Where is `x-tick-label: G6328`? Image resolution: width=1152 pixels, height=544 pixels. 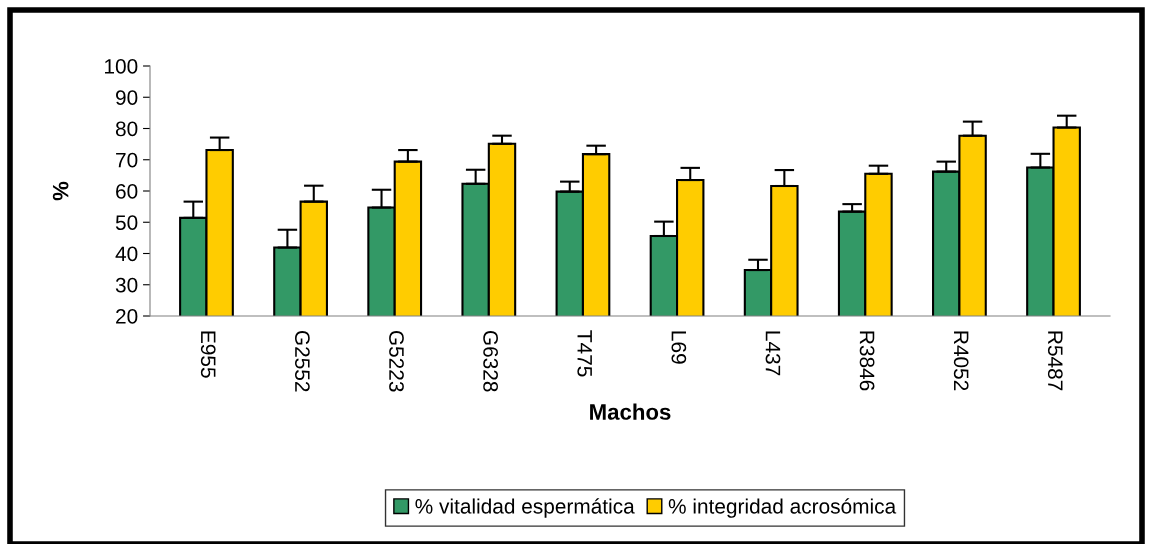 x-tick-label: G6328 is located at coordinates (490, 361).